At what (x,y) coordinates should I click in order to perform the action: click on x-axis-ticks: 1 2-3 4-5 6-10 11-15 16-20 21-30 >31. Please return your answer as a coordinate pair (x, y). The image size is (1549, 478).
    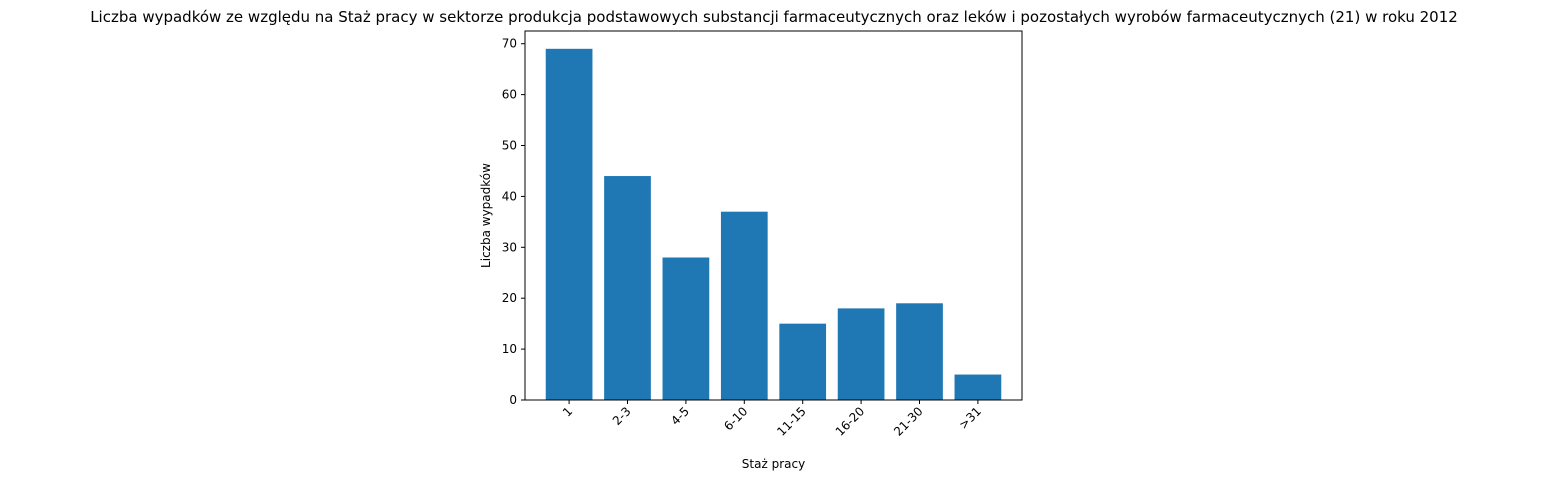
    Looking at the image, I should click on (772, 419).